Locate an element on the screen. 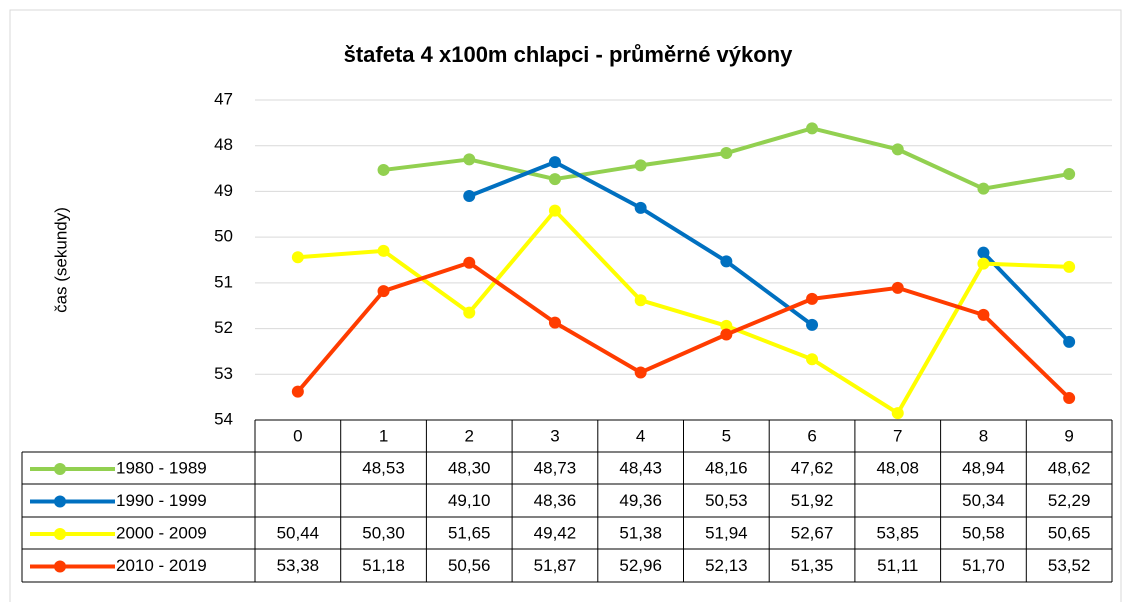 This screenshot has height=602, width=1132. table-value: 52,67 is located at coordinates (812, 532).